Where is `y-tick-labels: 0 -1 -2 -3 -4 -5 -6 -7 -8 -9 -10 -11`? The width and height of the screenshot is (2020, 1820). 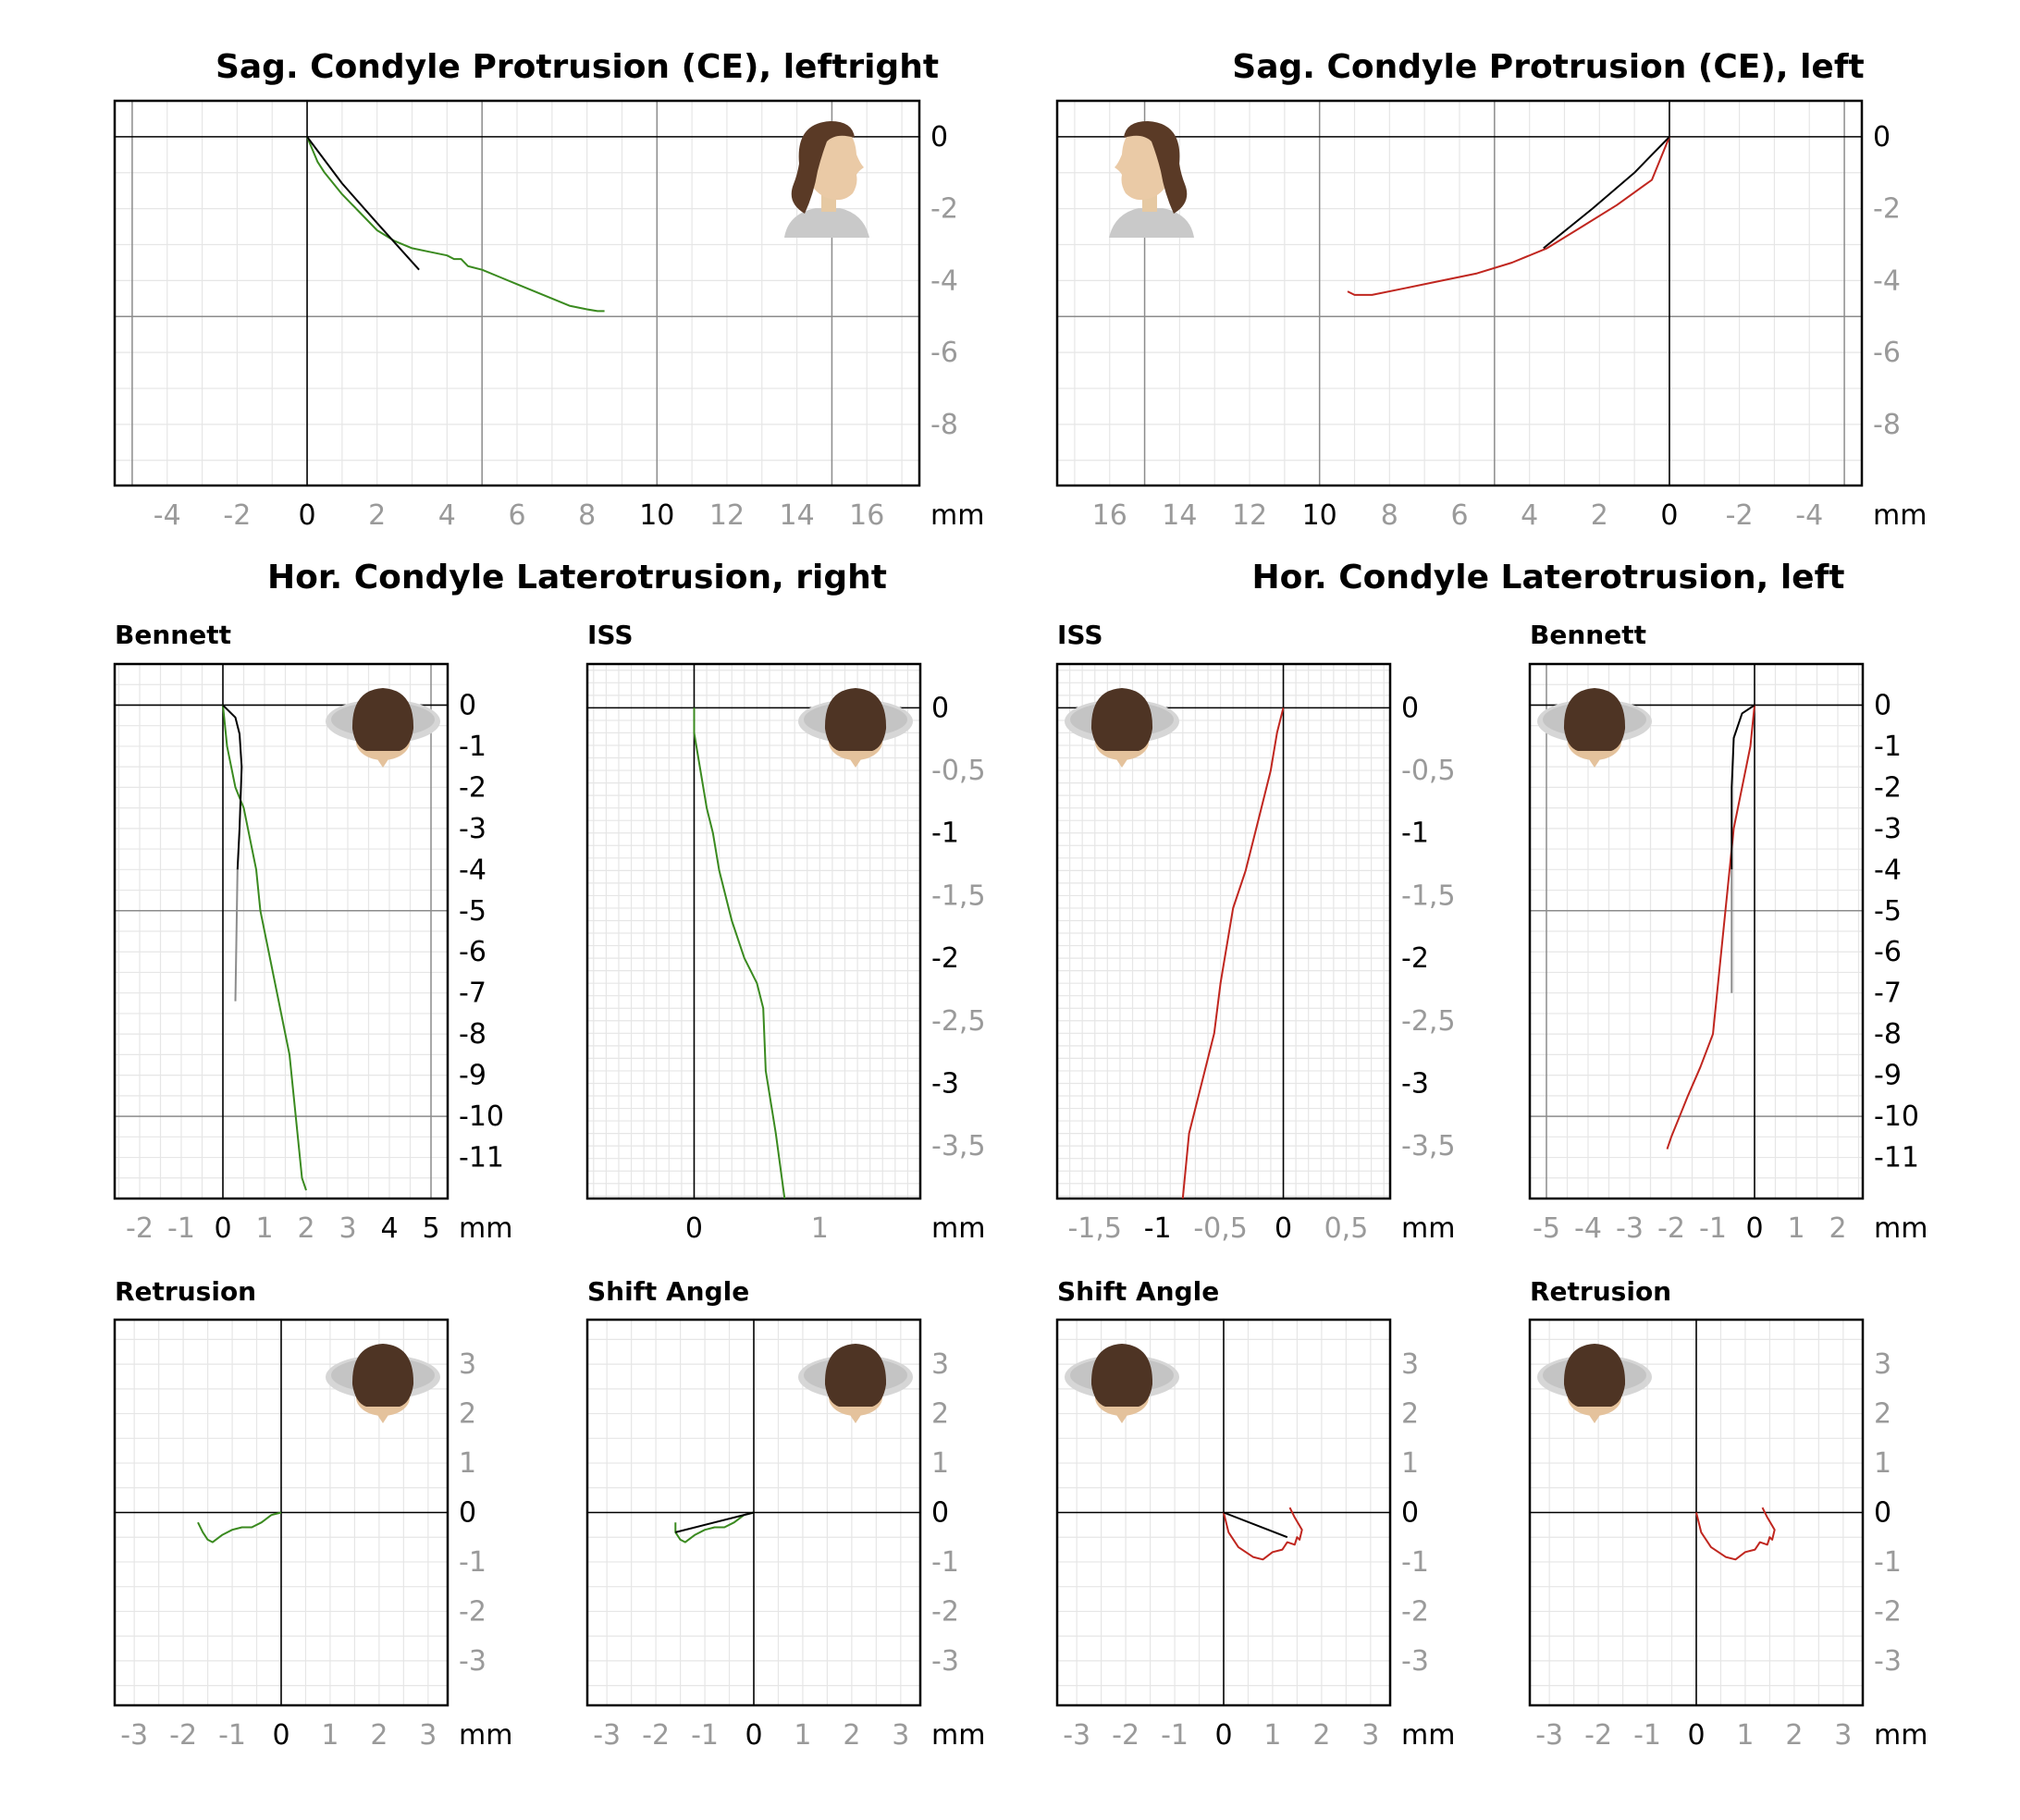 y-tick-labels: 0 -1 -2 -3 -4 -5 -6 -7 -8 -9 -10 -11 is located at coordinates (1896, 931).